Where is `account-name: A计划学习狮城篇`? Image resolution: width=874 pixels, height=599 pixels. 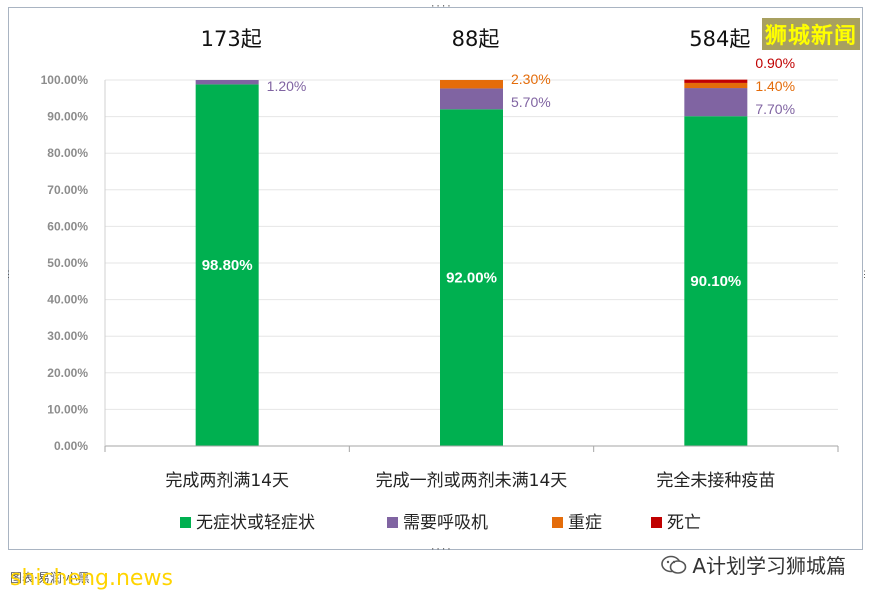 account-name: A计划学习狮城篇 is located at coordinates (769, 566).